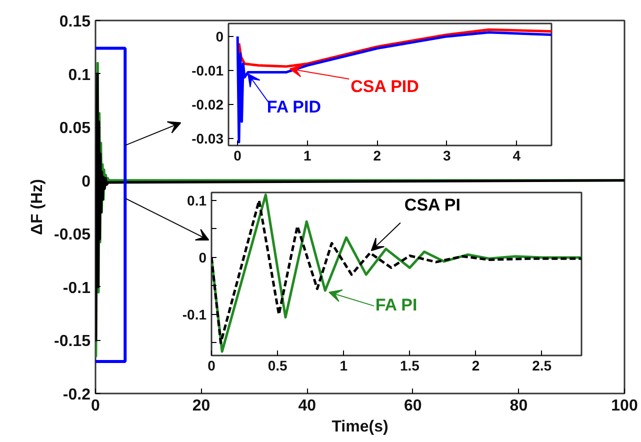 The height and width of the screenshot is (442, 641). Describe the element at coordinates (76, 395) in the screenshot. I see `y-tick-label: -0.2` at that location.